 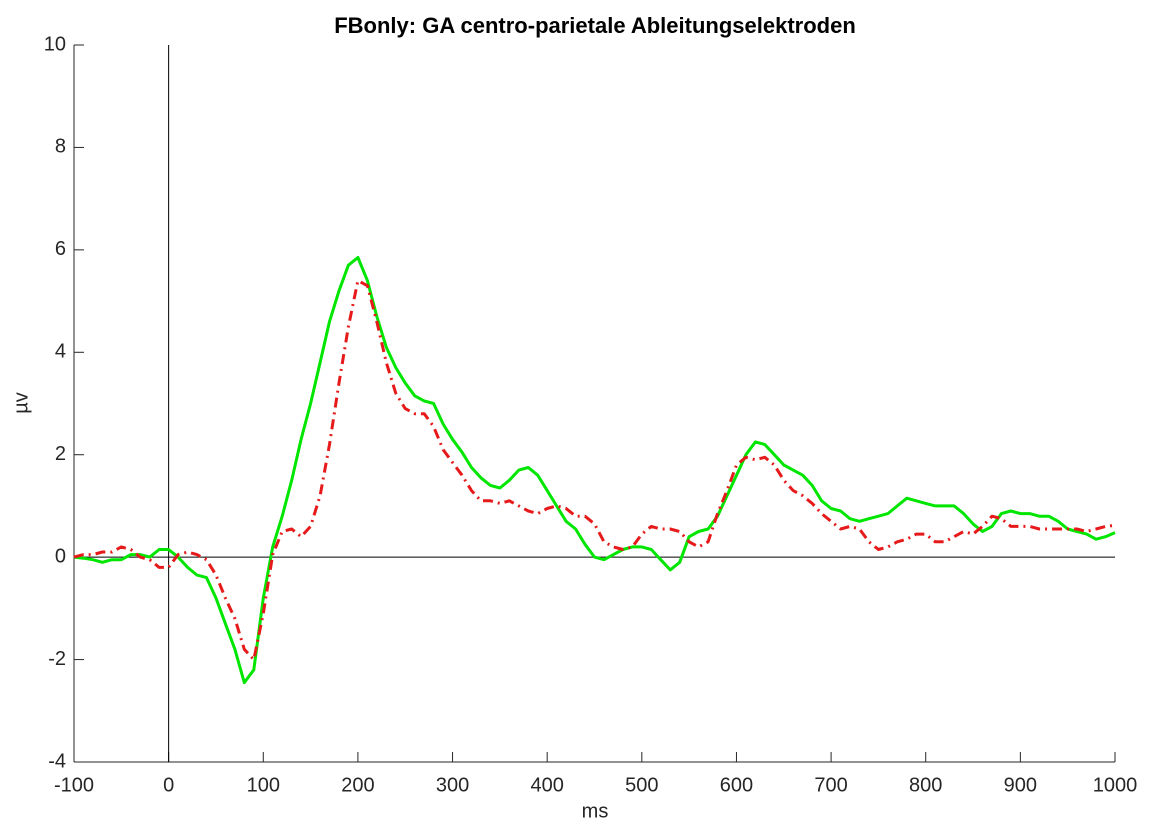 I want to click on x-tick-label: 700, so click(x=830, y=785).